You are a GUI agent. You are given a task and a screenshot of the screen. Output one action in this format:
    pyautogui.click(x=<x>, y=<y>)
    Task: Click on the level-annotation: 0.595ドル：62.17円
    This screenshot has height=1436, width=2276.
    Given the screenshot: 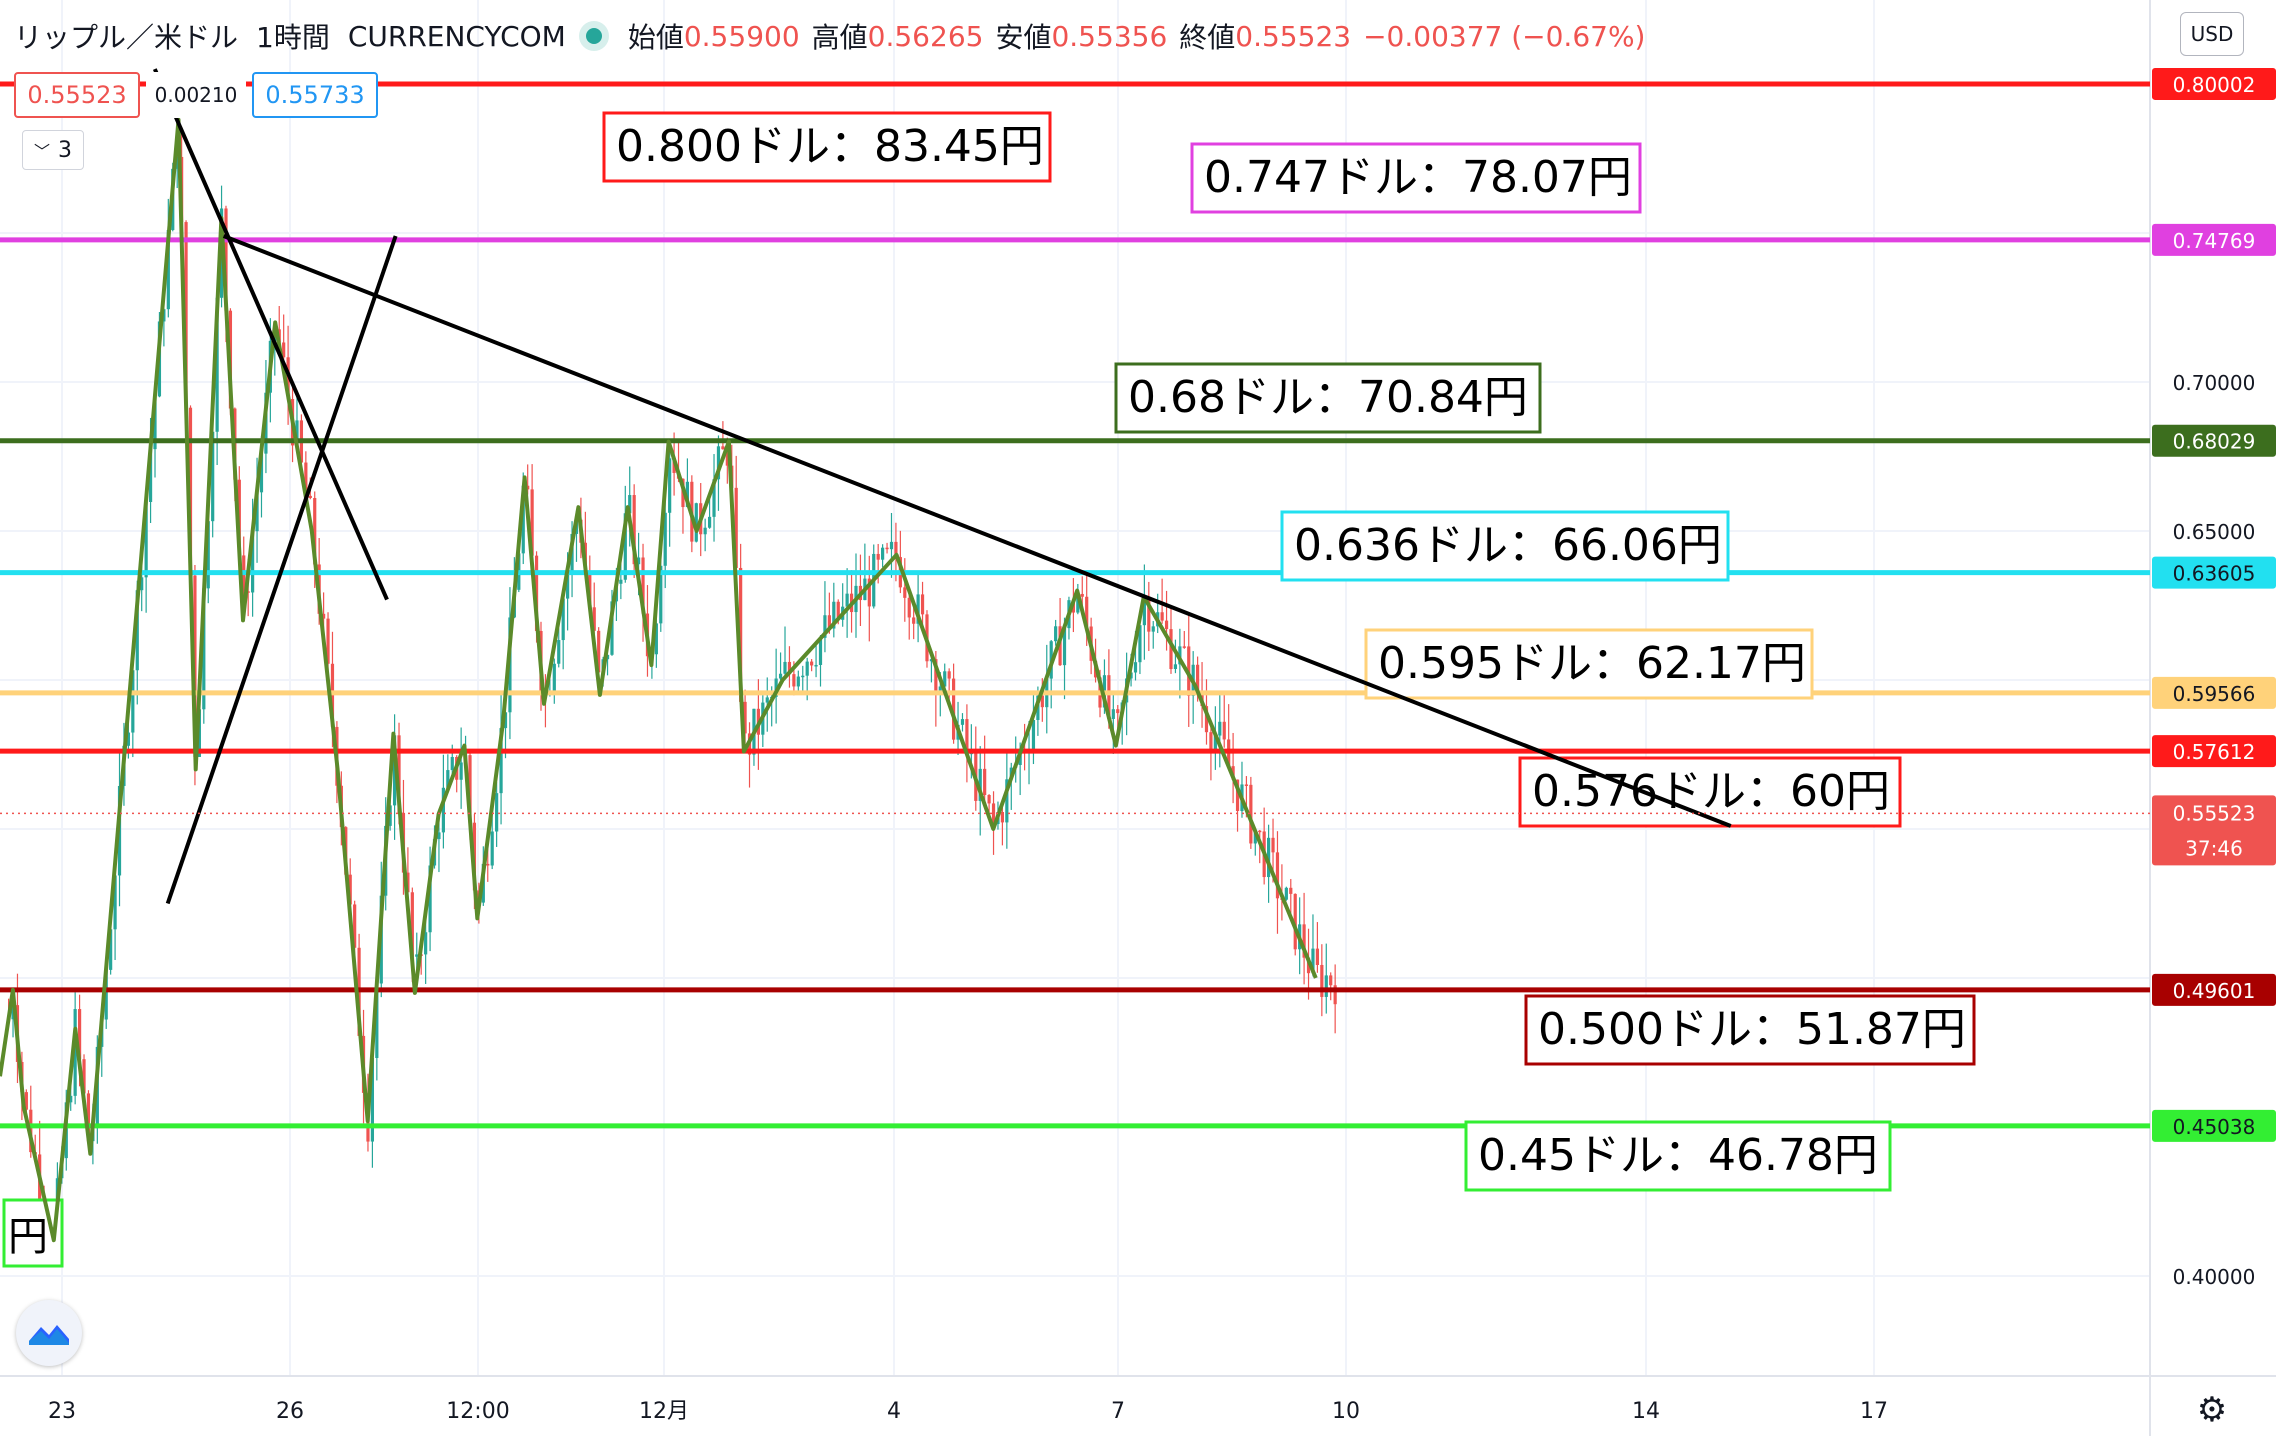 What is the action you would take?
    pyautogui.click(x=1589, y=664)
    